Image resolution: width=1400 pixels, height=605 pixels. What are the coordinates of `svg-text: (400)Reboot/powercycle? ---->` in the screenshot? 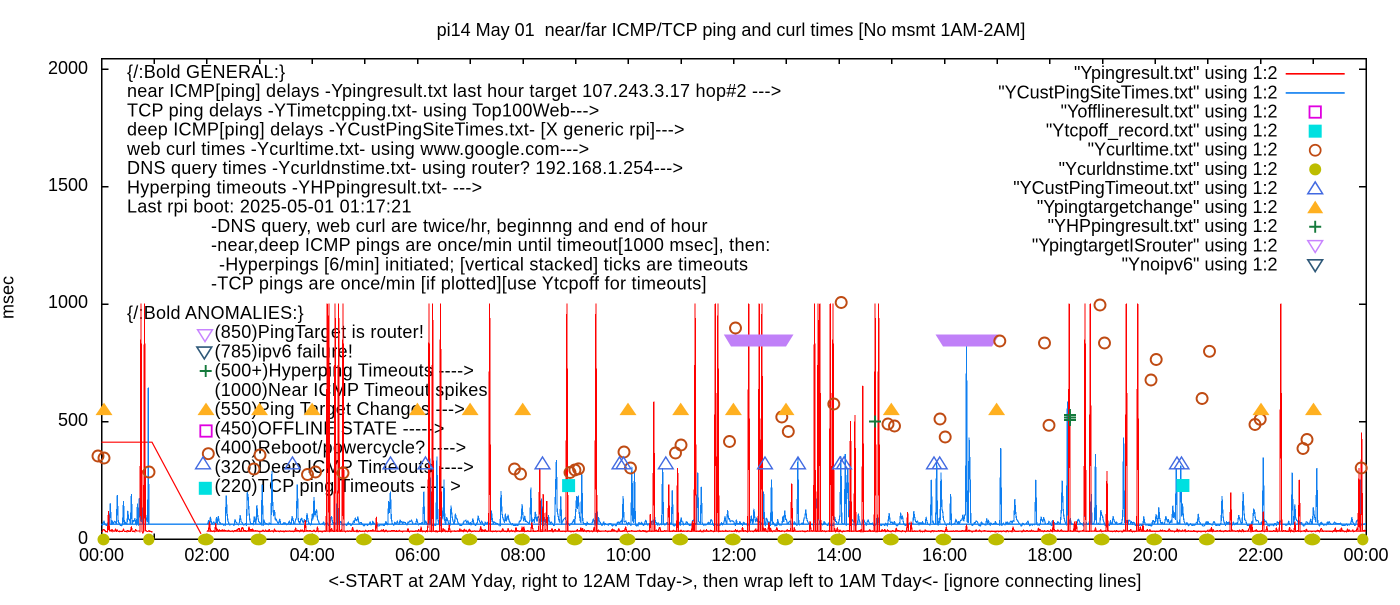 It's located at (341, 448).